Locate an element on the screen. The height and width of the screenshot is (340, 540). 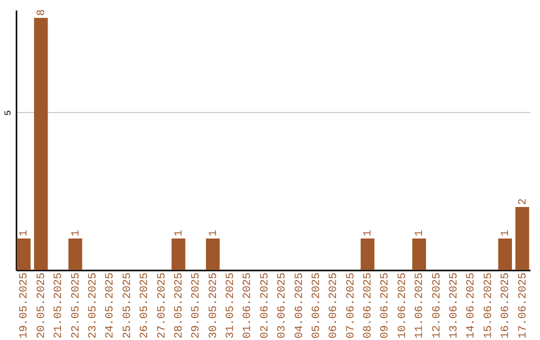
x-tick-label: 03.06.2025 is located at coordinates (282, 305).